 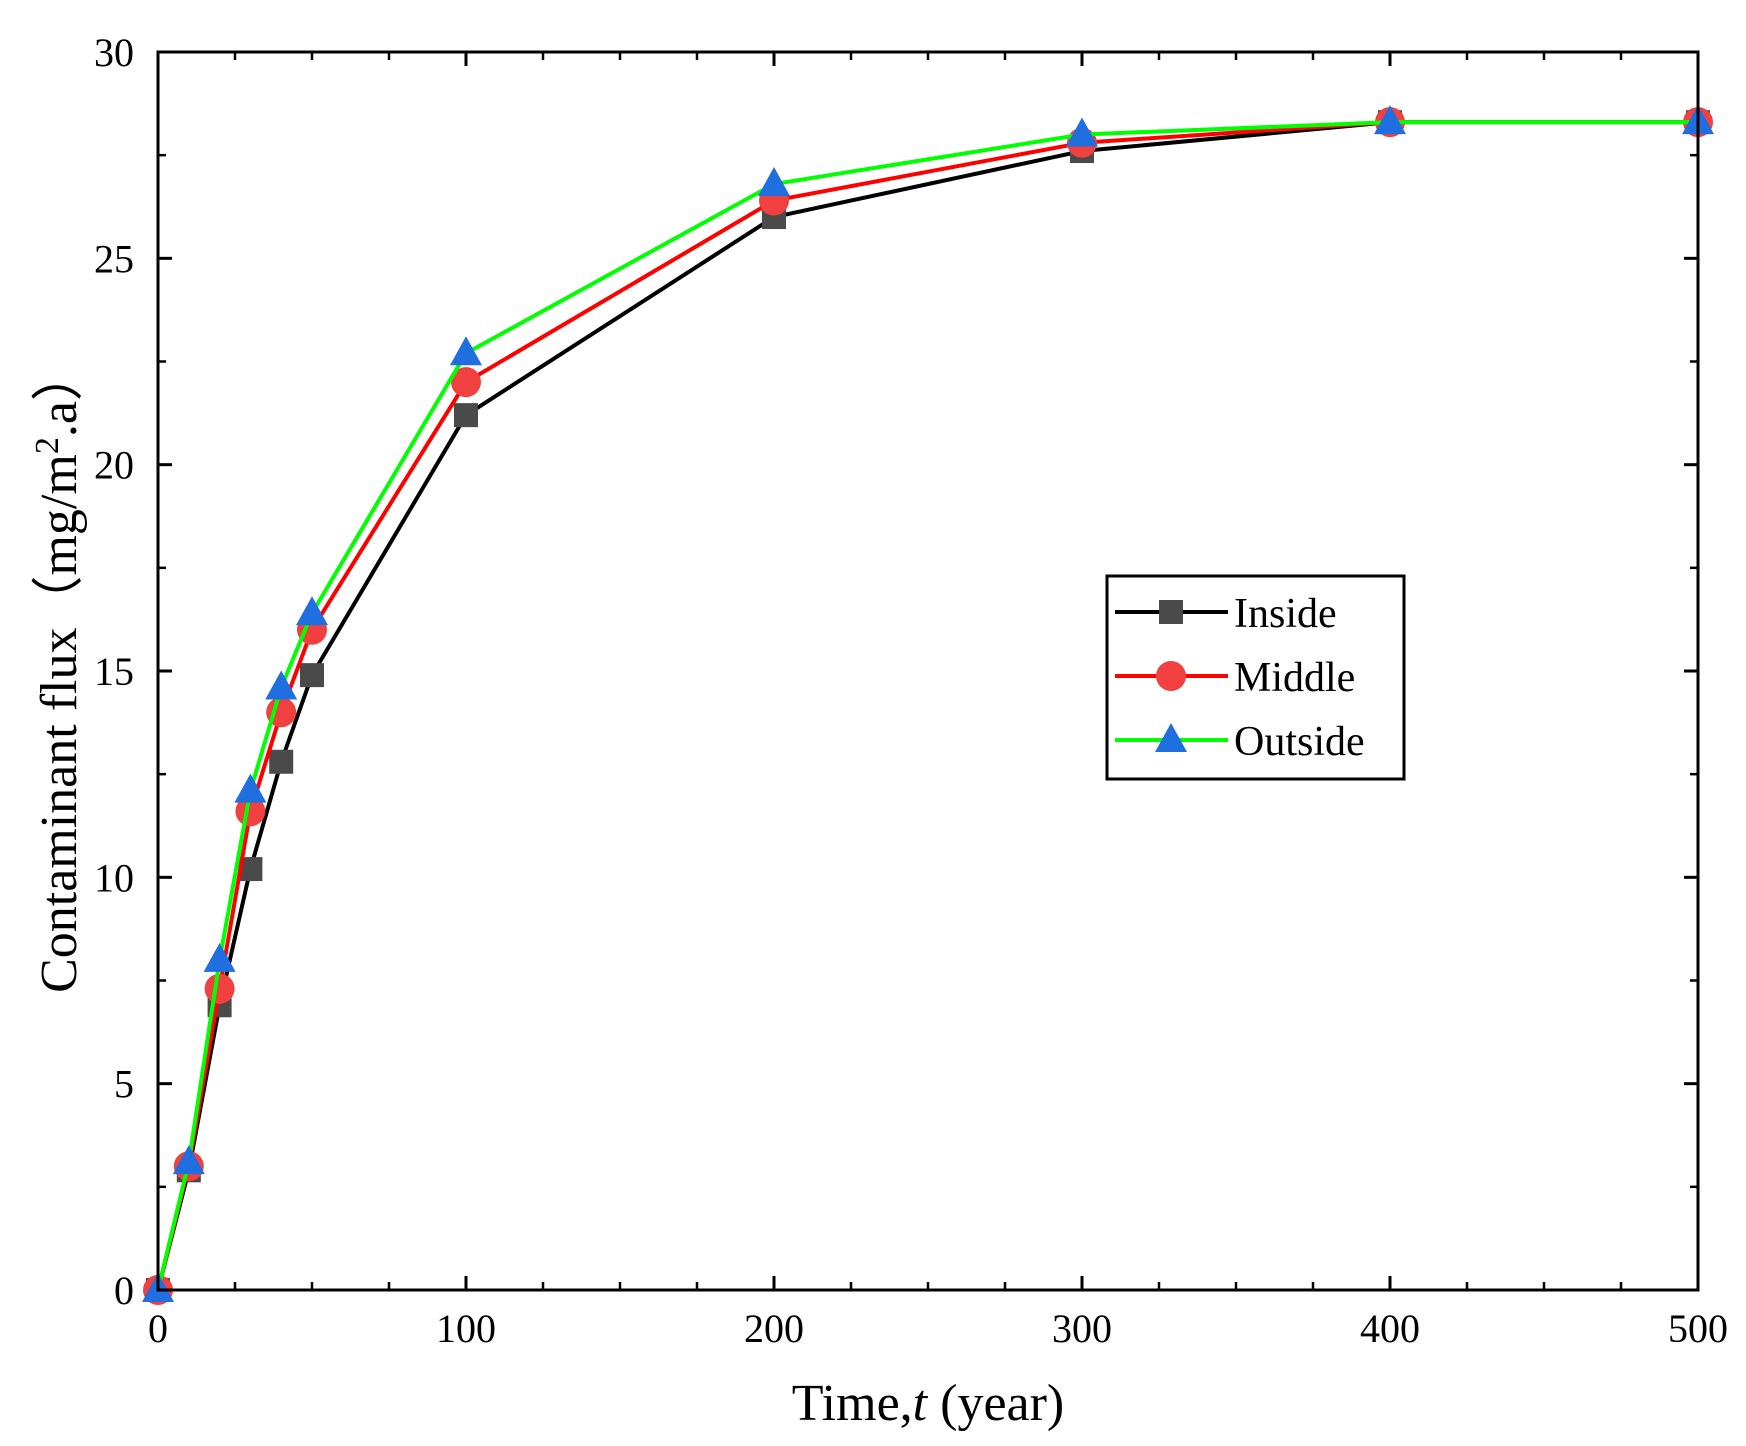 I want to click on legend-entry-middle: Middle, so click(x=1235, y=678).